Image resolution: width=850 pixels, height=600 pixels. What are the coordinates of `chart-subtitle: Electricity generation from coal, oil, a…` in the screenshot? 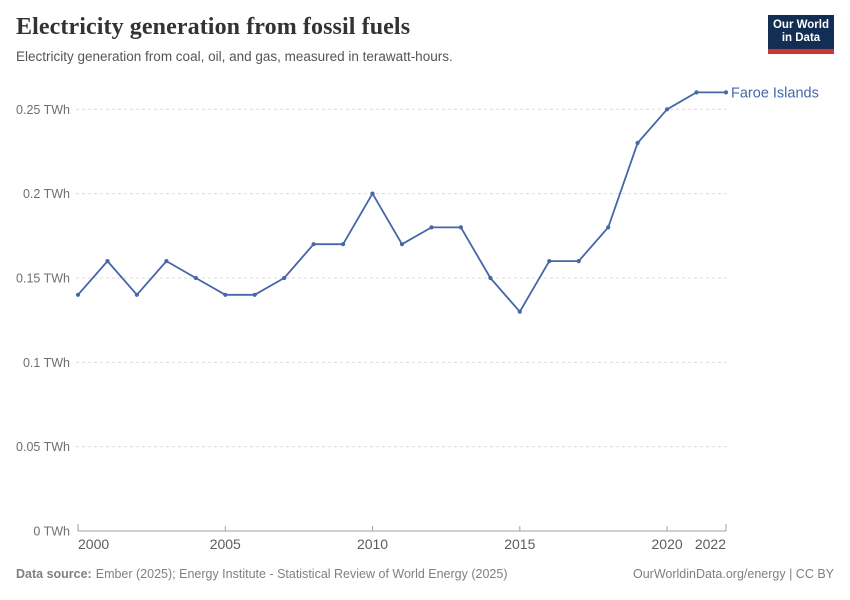 It's located at (234, 56).